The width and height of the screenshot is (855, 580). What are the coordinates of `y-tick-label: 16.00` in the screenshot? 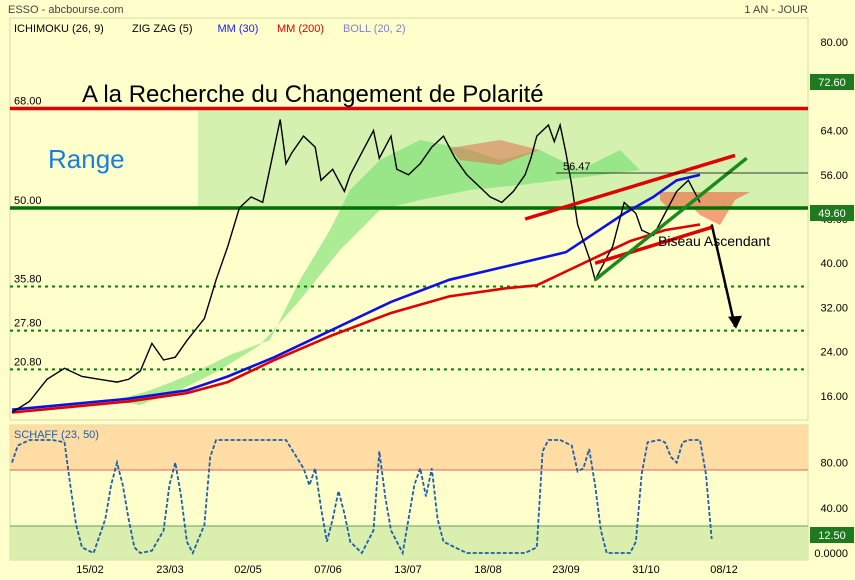 It's located at (834, 397).